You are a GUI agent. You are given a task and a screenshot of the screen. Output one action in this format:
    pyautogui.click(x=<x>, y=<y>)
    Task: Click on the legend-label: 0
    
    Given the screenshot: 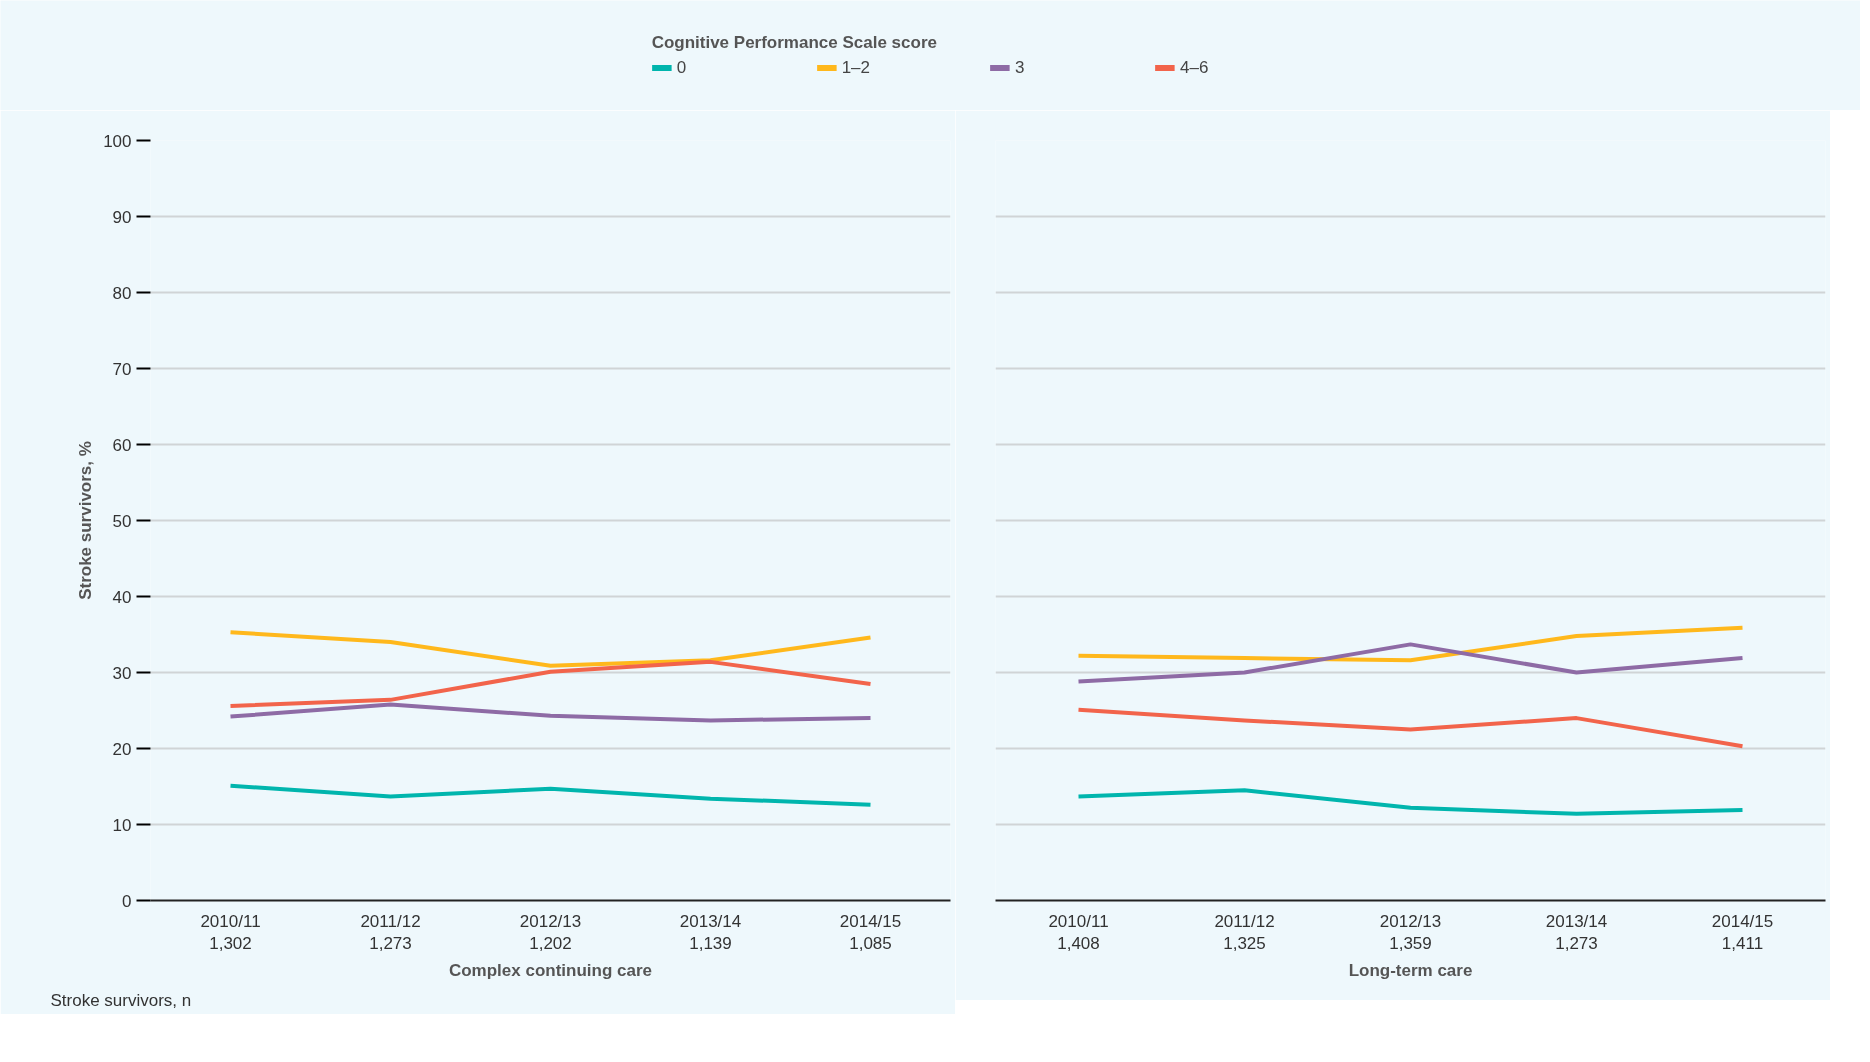 What is the action you would take?
    pyautogui.click(x=682, y=67)
    